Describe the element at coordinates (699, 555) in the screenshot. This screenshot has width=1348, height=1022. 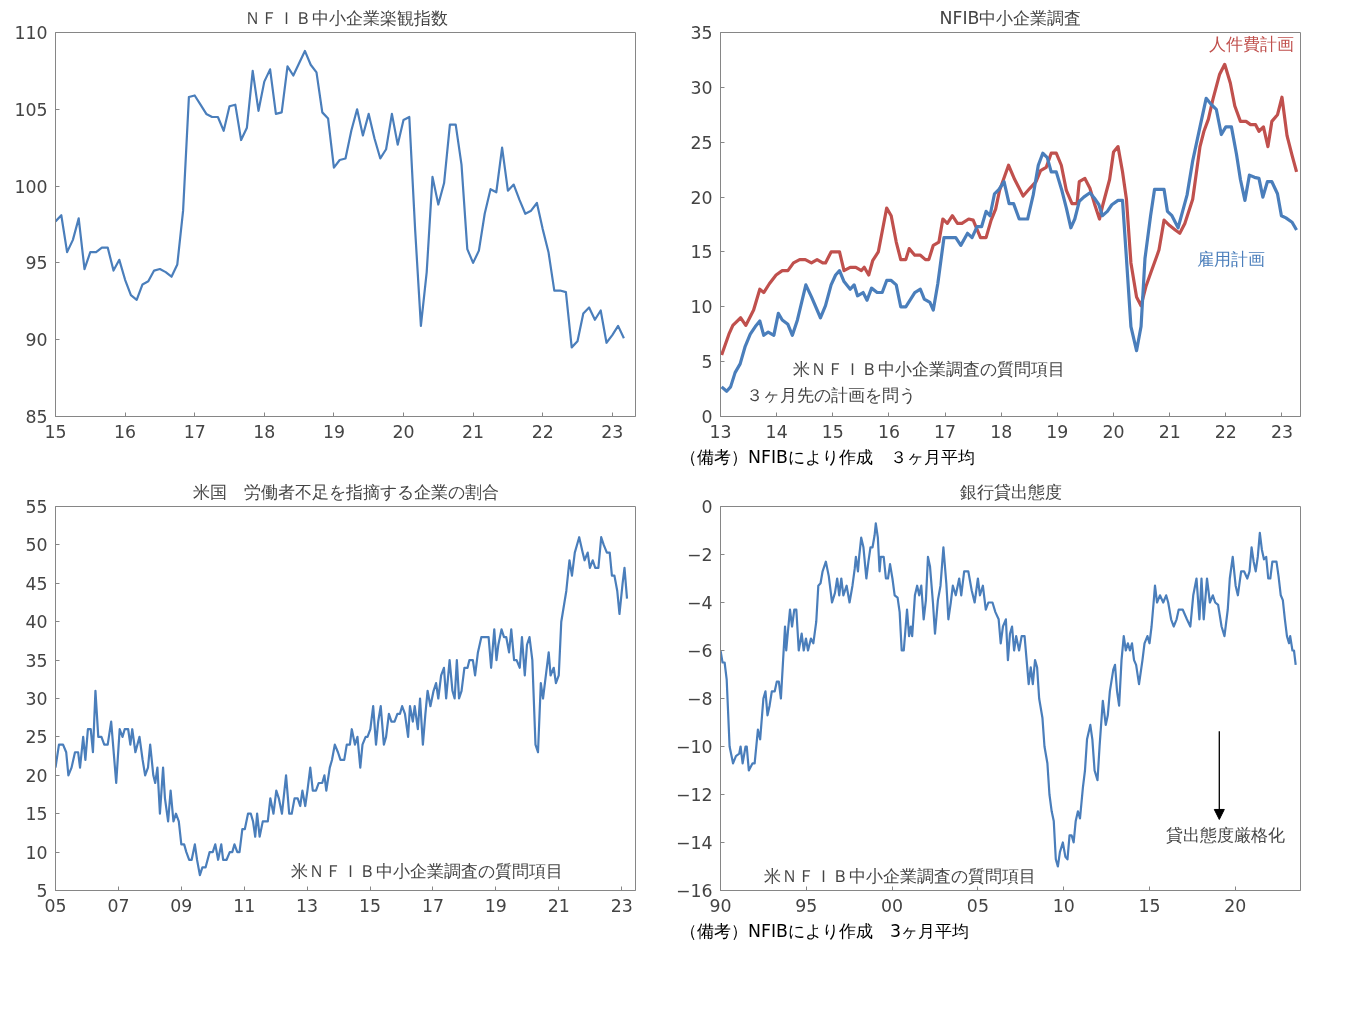
I see `y-tick-label: −2` at that location.